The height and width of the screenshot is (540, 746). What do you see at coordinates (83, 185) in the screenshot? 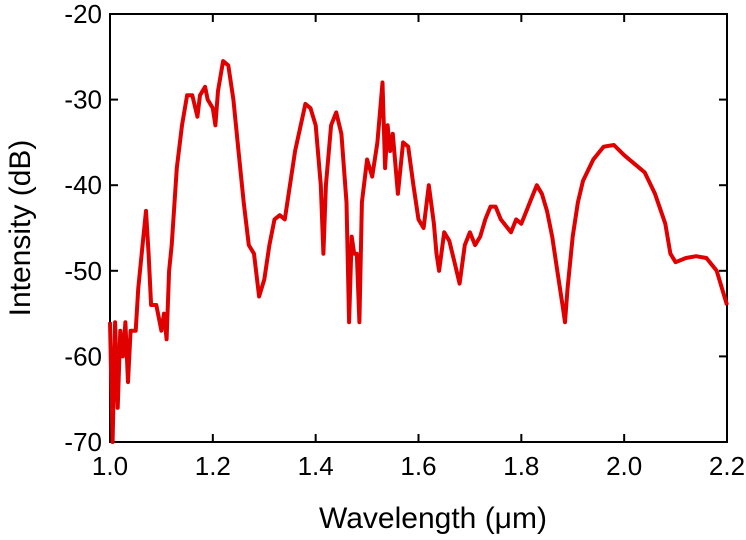
I see `y-tick-label: -40` at bounding box center [83, 185].